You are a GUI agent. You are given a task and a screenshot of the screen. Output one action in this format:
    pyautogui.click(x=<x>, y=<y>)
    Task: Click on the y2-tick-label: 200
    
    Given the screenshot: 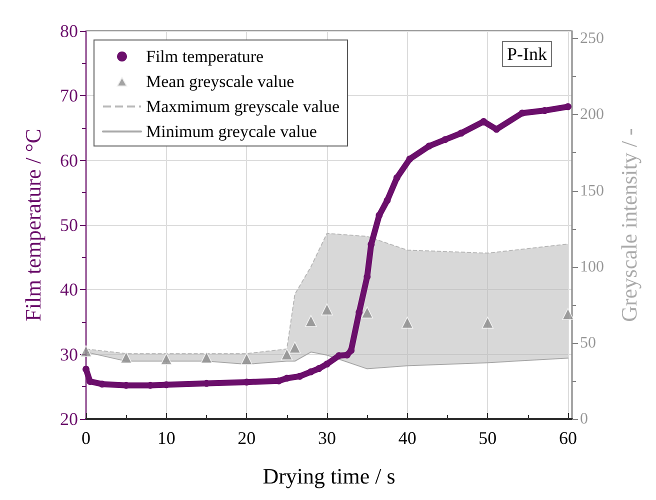 What is the action you would take?
    pyautogui.click(x=592, y=115)
    